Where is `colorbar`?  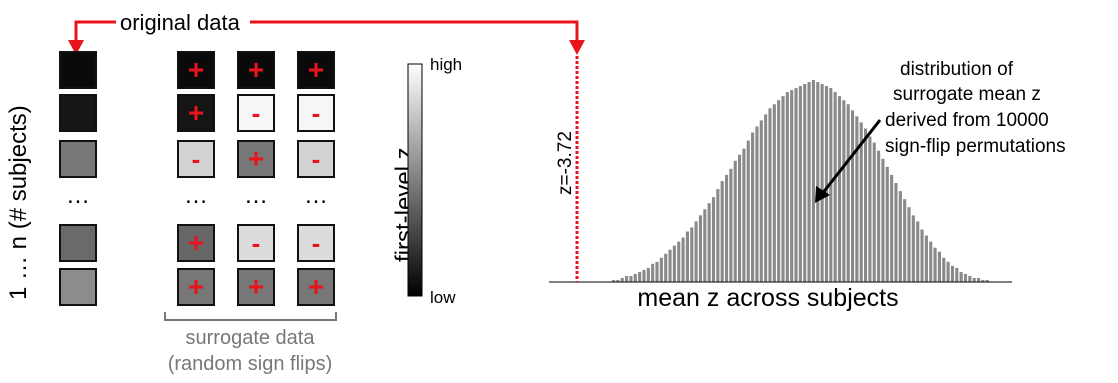
colorbar is located at coordinates (415, 180).